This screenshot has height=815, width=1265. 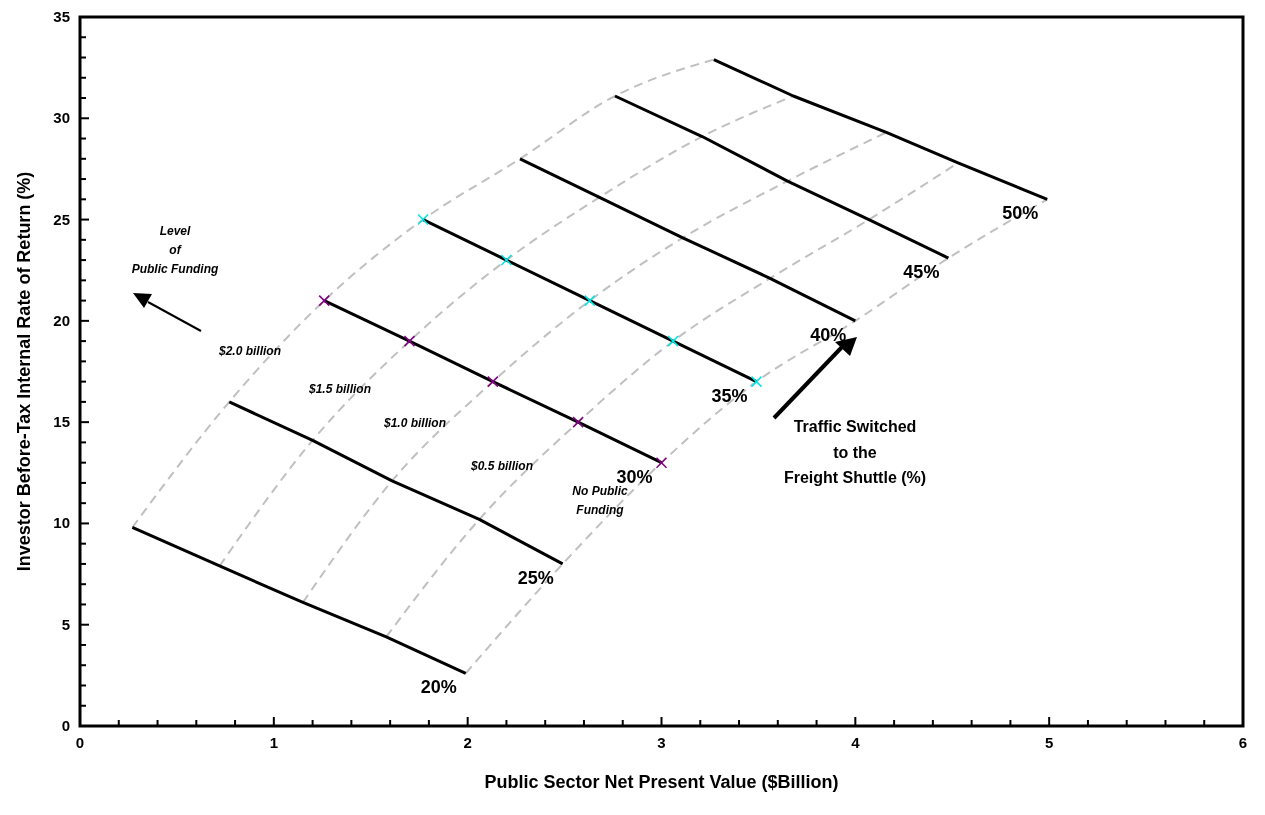 What do you see at coordinates (65, 624) in the screenshot?
I see `y-tick-label: 5` at bounding box center [65, 624].